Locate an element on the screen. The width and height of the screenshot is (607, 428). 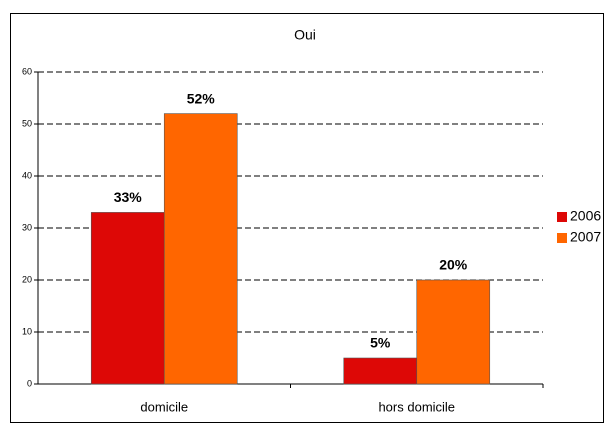
legend-label: 2006 is located at coordinates (585, 216).